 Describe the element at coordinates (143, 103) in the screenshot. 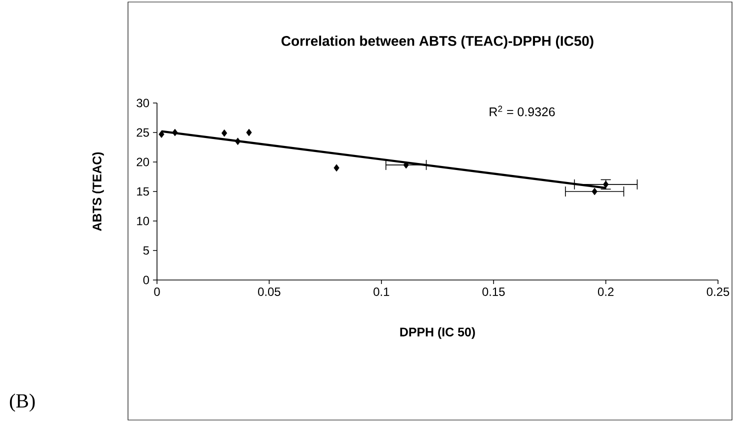

I see `y-tick-label: 30` at that location.